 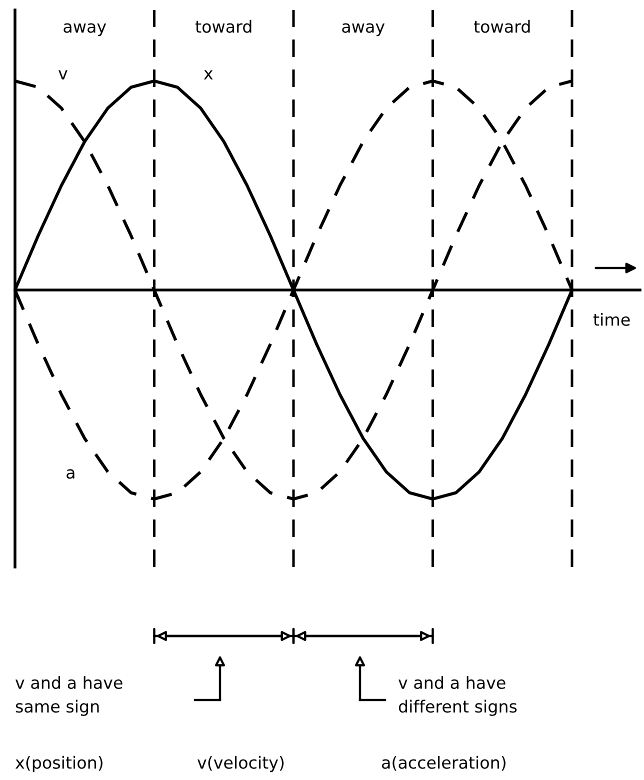 I want to click on text: v and a have same sign, so click(x=68, y=696).